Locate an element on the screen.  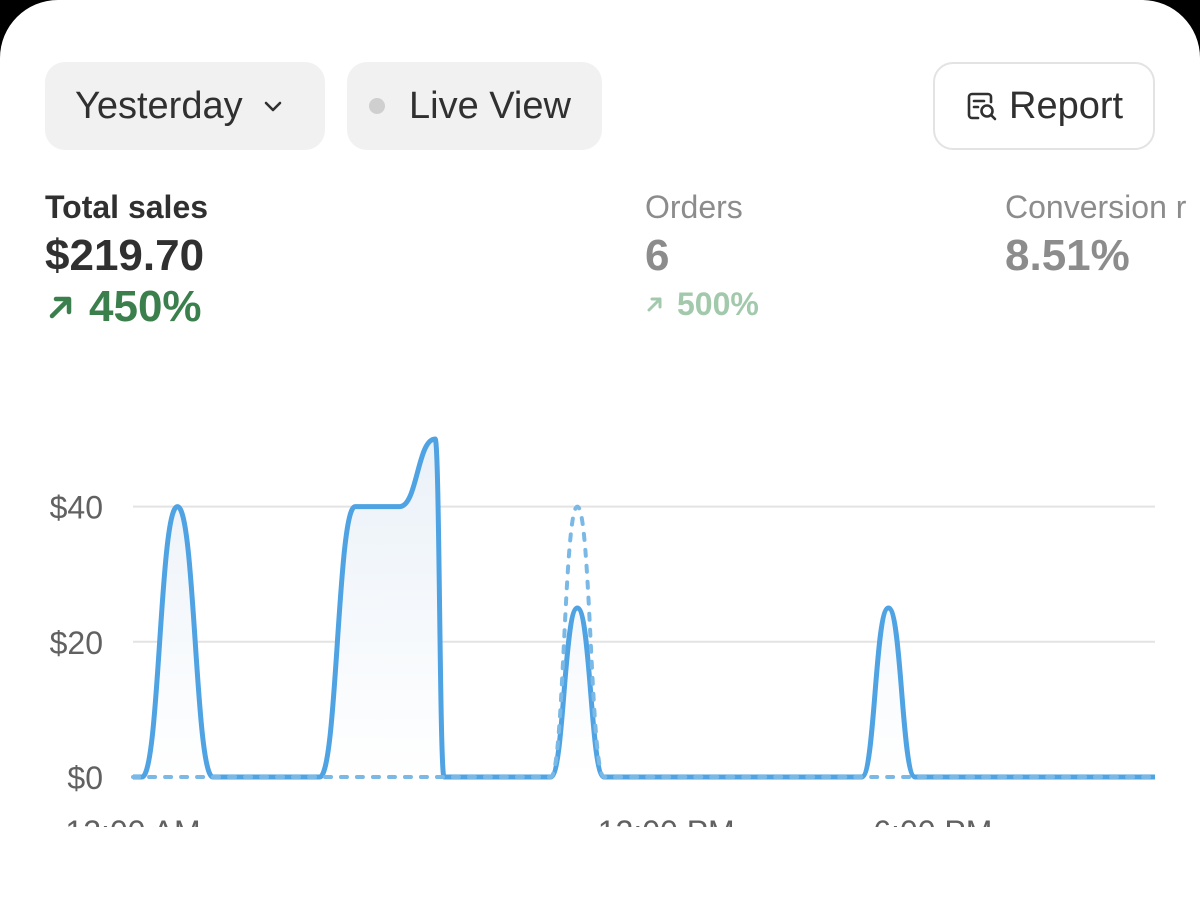
live-view-button: Live View is located at coordinates (474, 106).